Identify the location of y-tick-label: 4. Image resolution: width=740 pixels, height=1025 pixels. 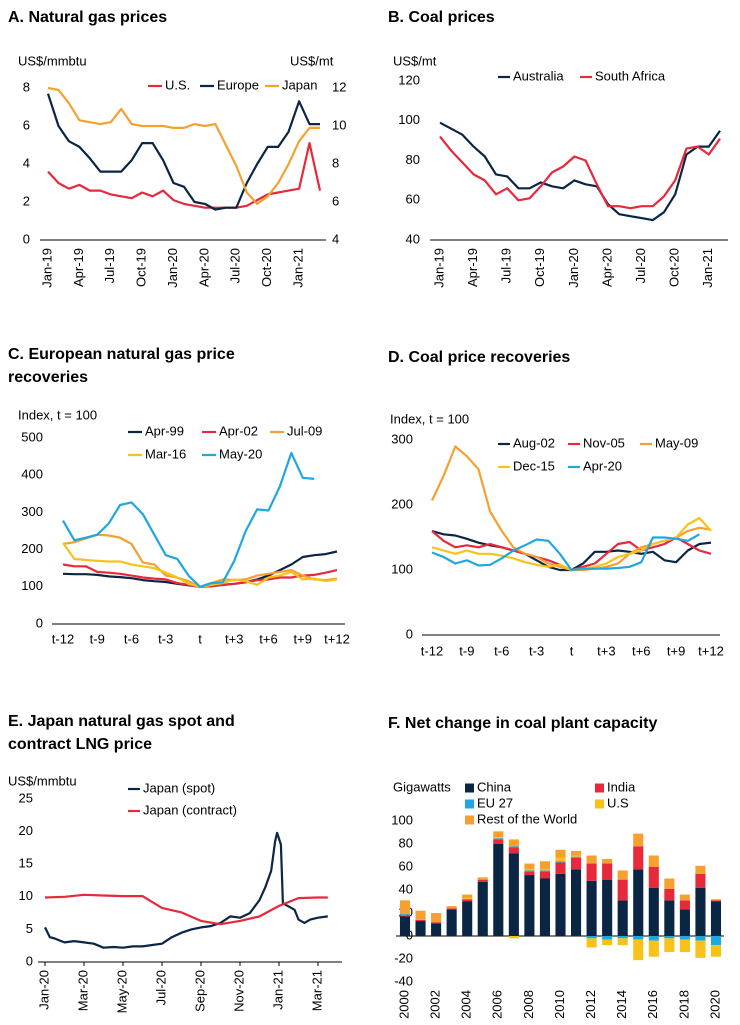
(26, 162).